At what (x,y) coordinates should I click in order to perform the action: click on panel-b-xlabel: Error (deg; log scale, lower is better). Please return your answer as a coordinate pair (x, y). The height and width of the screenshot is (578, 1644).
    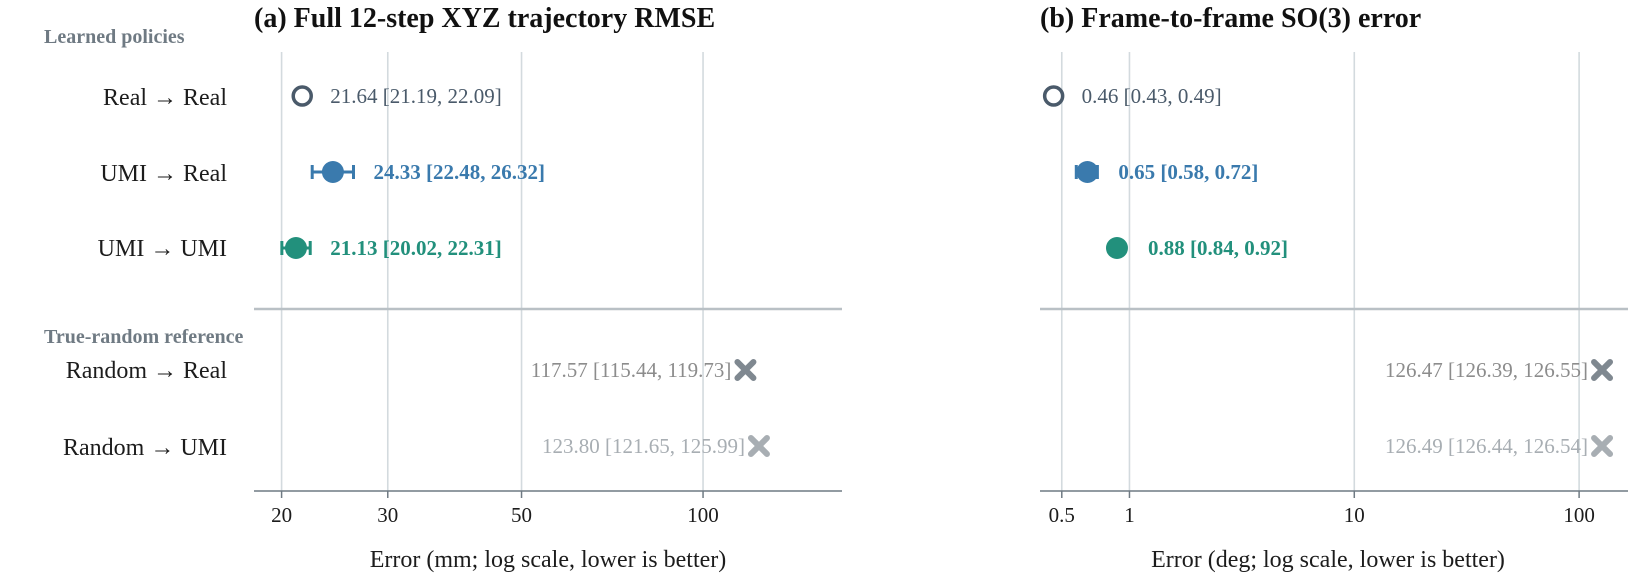
    Looking at the image, I should click on (1328, 560).